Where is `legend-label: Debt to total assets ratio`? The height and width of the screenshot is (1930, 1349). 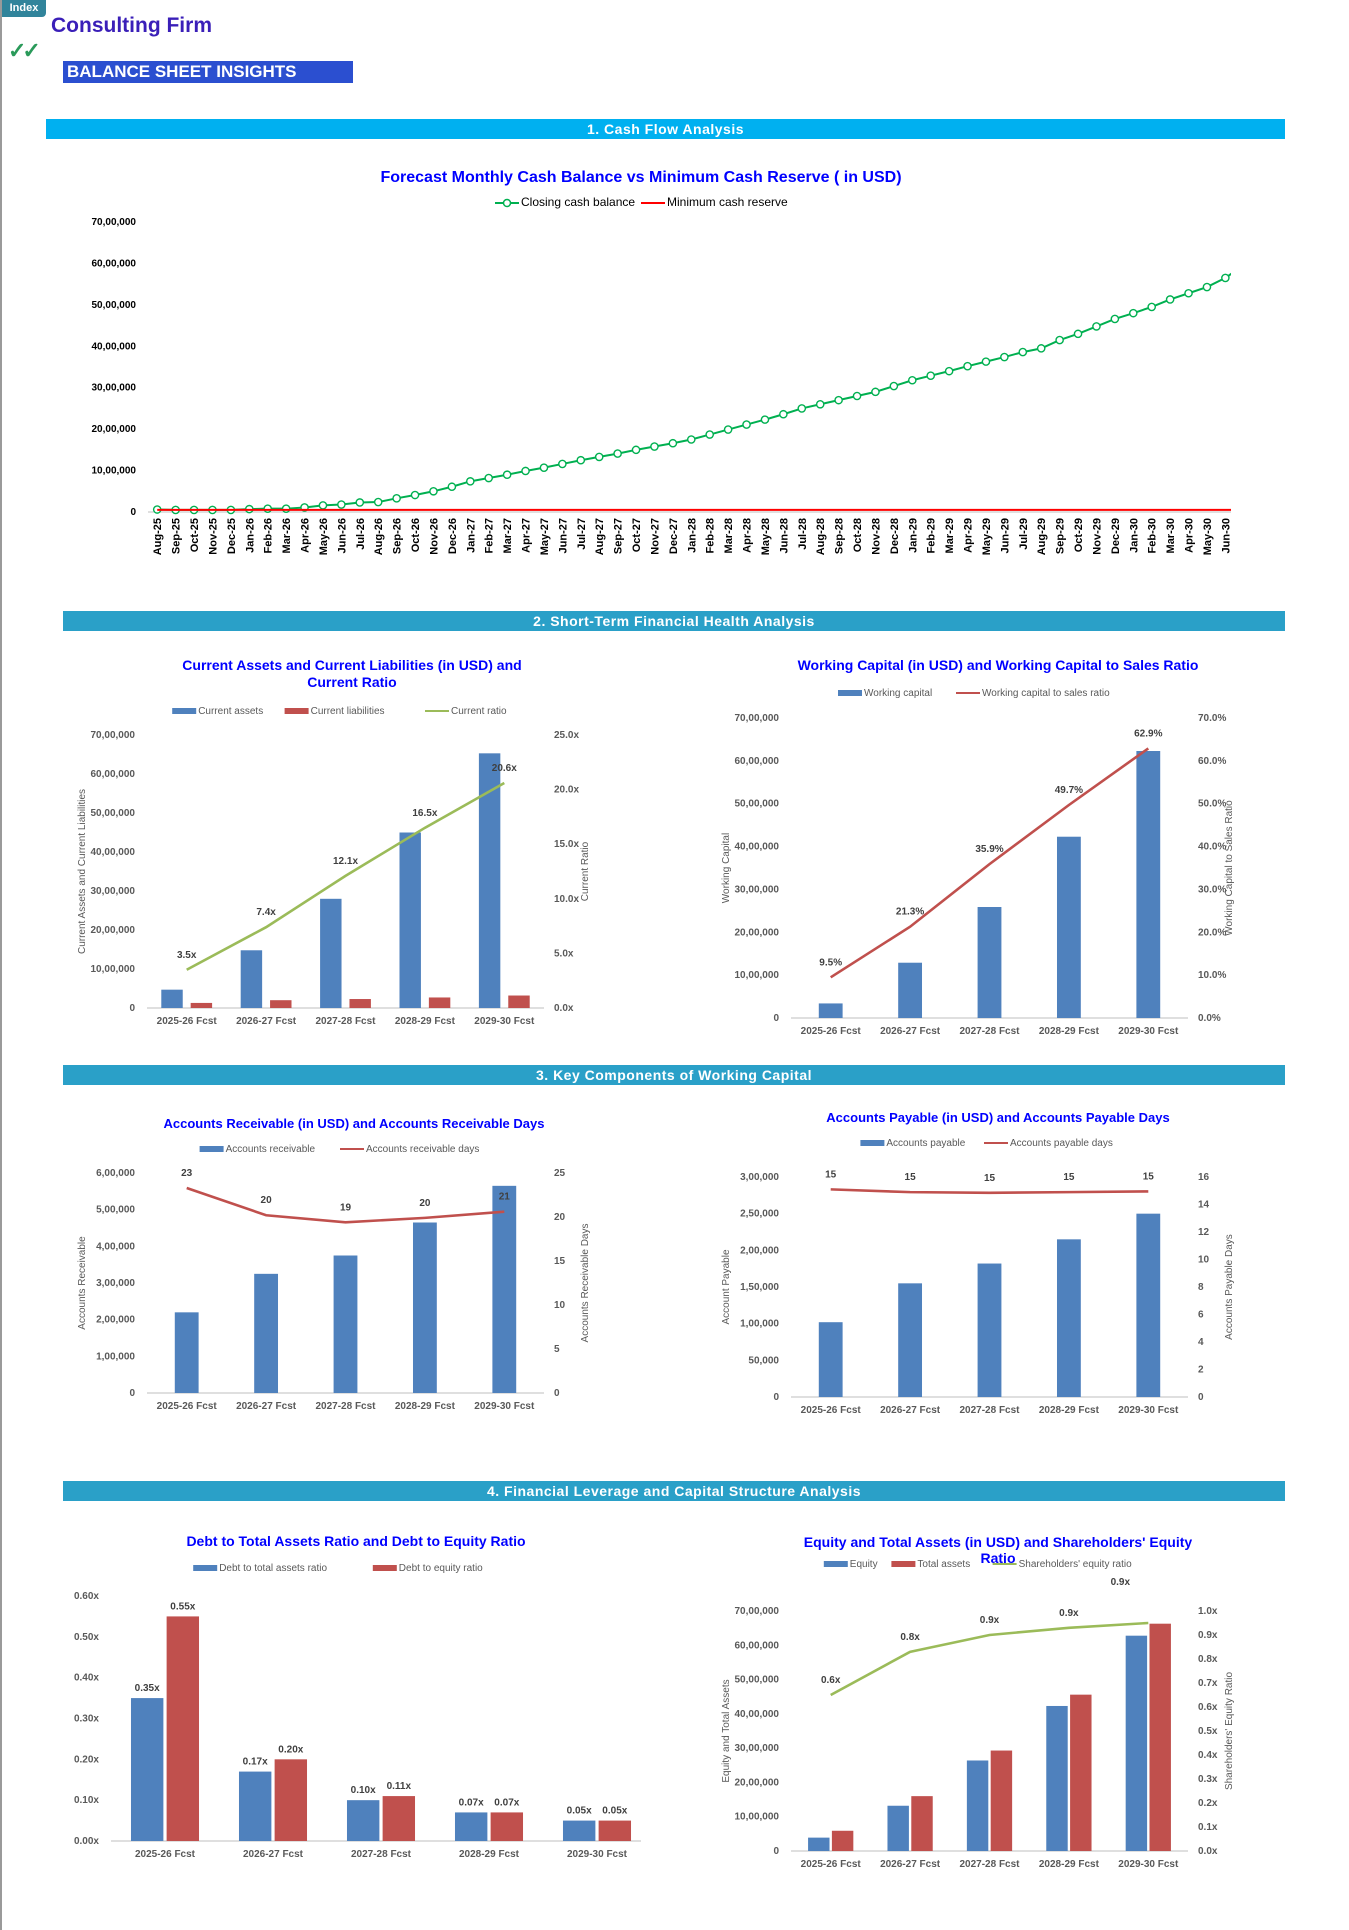 legend-label: Debt to total assets ratio is located at coordinates (273, 1568).